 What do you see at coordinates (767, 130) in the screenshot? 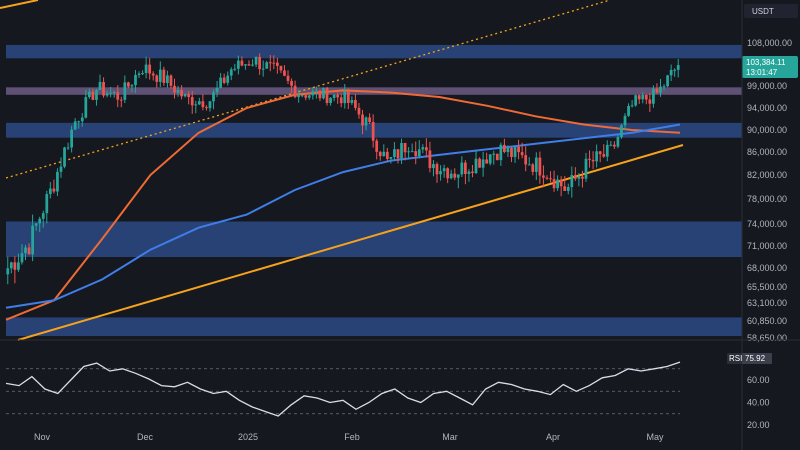
I see `price-tick-label: 90,000.00` at bounding box center [767, 130].